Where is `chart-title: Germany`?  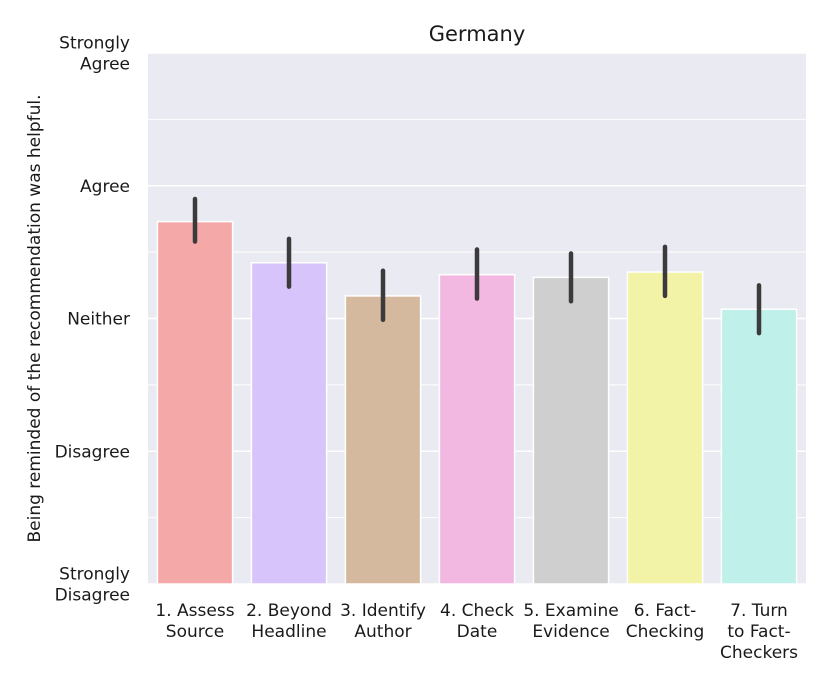 chart-title: Germany is located at coordinates (477, 34).